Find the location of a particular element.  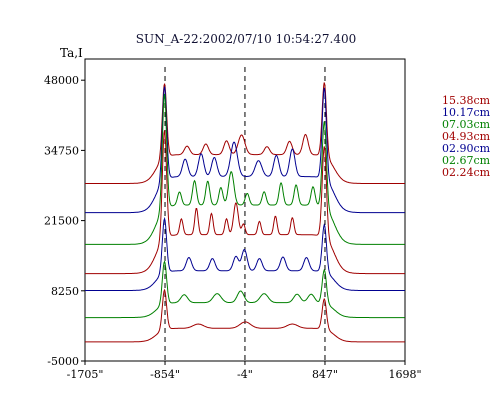

y-tick-label: 34750 is located at coordinates (61, 150).